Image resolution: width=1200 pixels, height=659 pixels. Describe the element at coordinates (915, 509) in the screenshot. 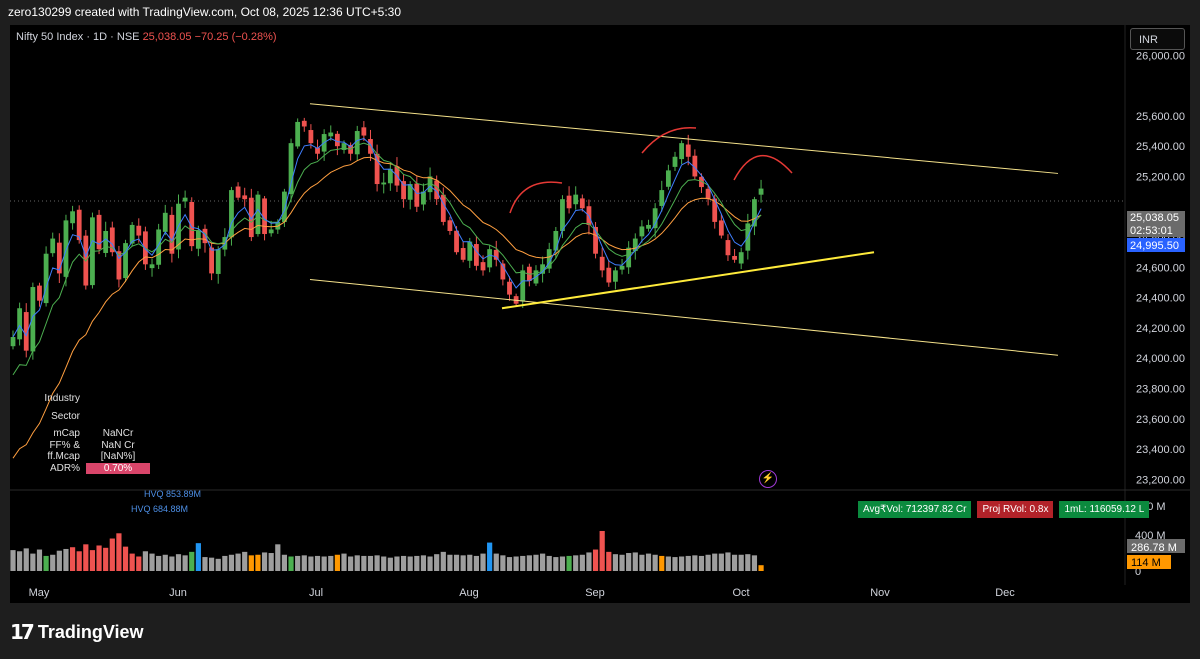

I see `avg-volume-badge: Avg₹Vol: 712397.82 Cr` at that location.